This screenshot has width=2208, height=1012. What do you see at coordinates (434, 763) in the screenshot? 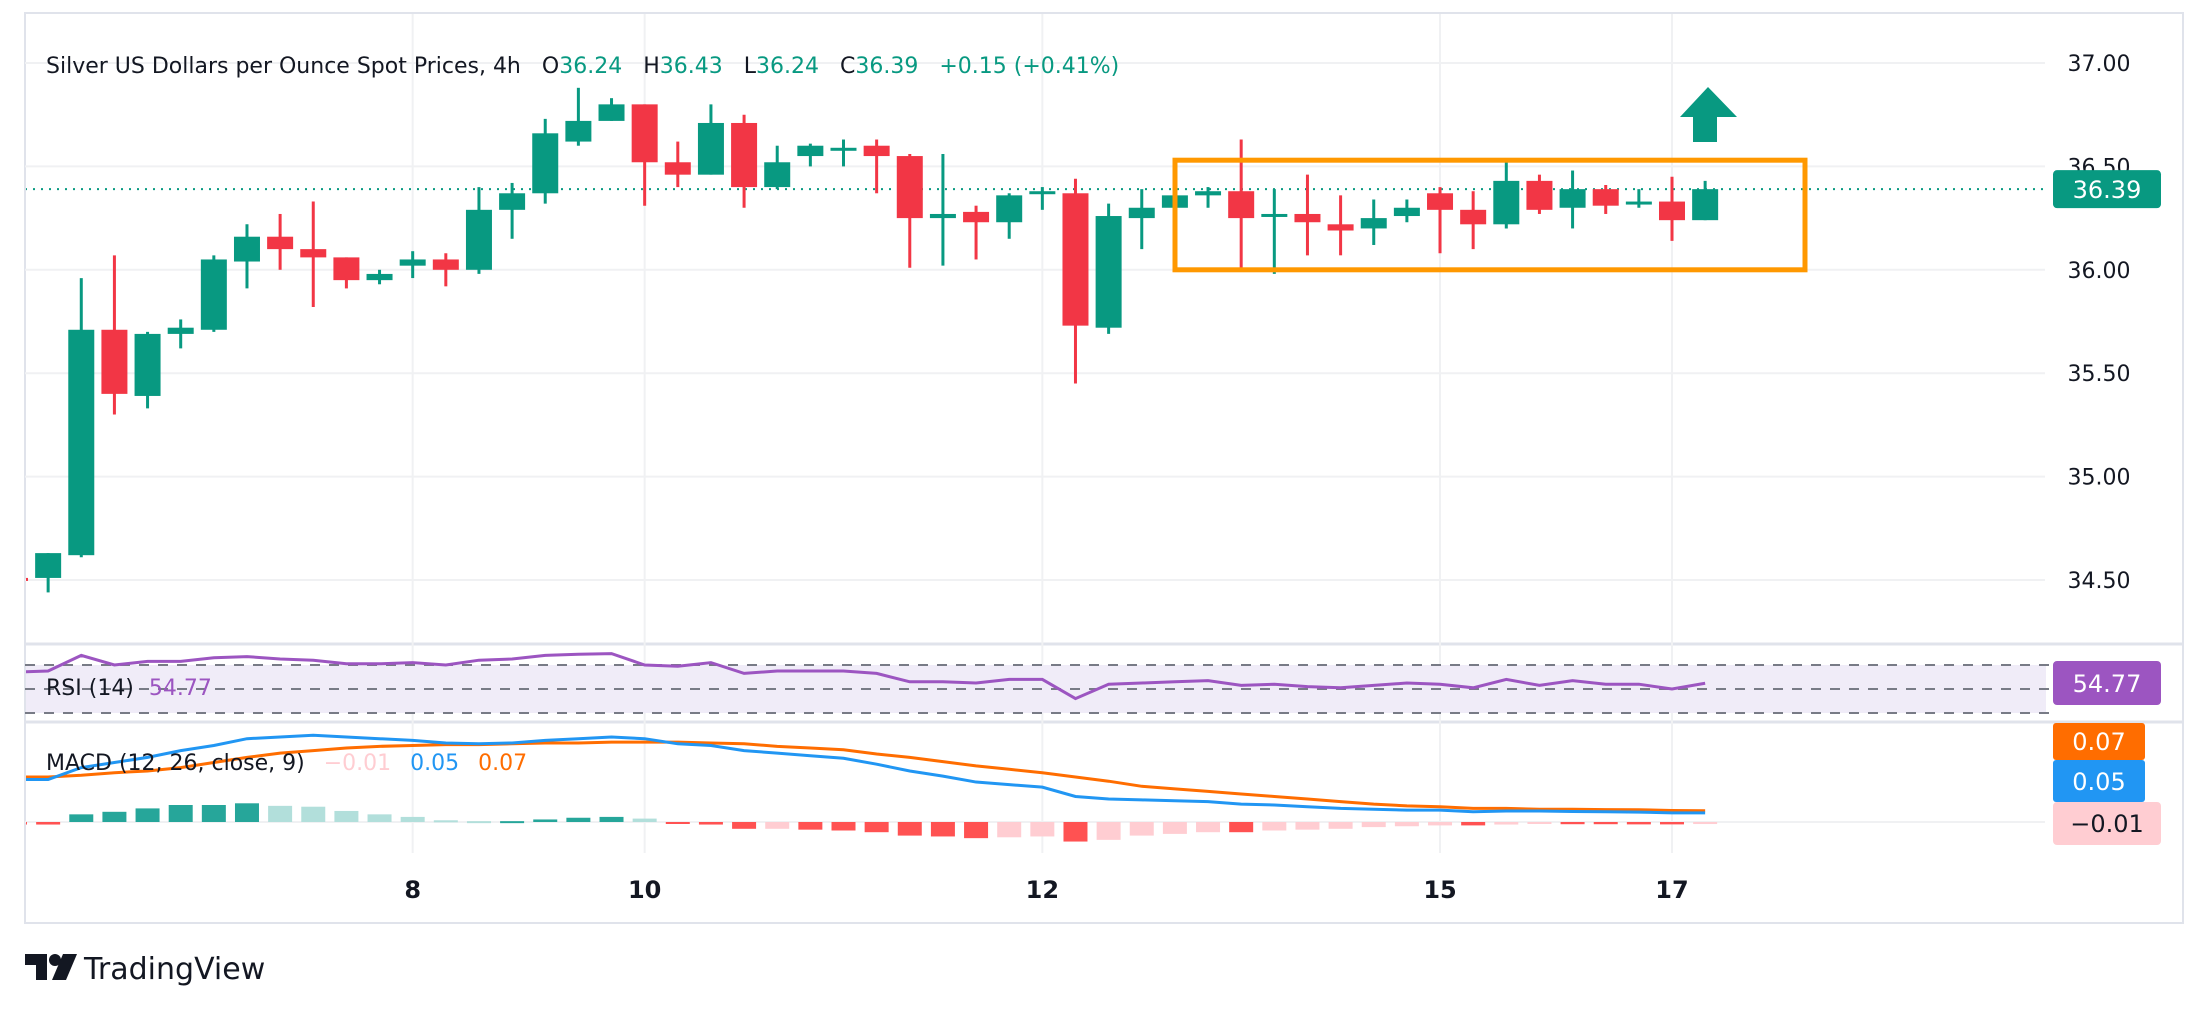
I see `macd-line-value: 0.05` at bounding box center [434, 763].